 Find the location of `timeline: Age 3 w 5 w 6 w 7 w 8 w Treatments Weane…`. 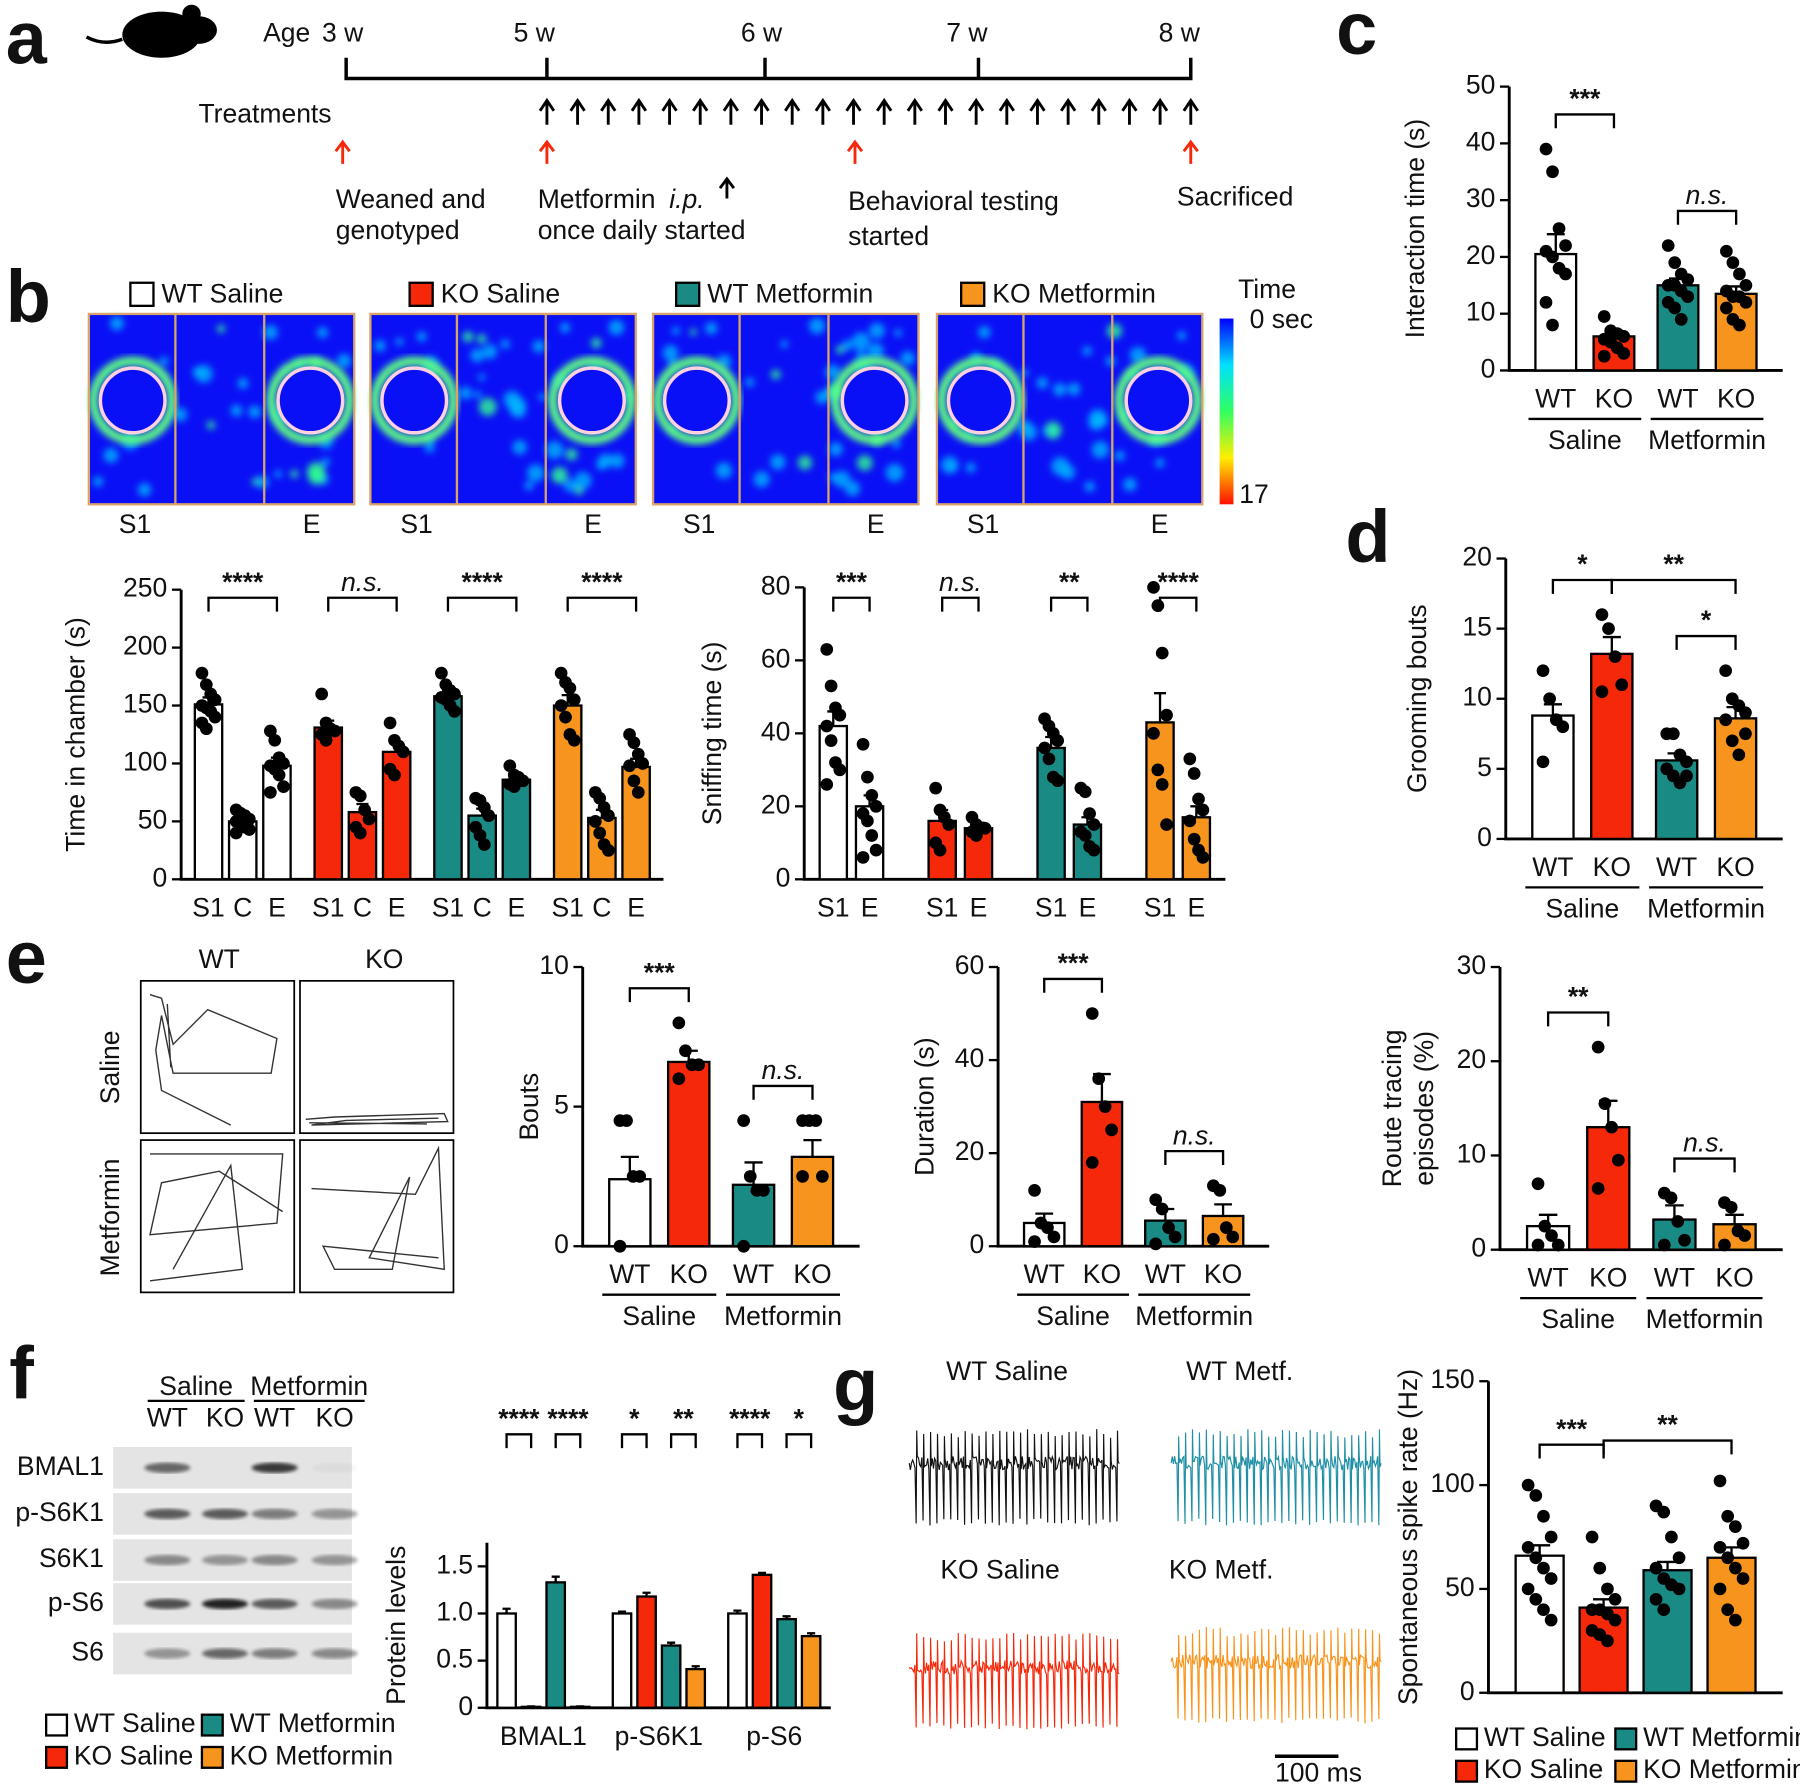

timeline: Age 3 w 5 w 6 w 7 w 8 w Treatments Weane… is located at coordinates (745, 134).